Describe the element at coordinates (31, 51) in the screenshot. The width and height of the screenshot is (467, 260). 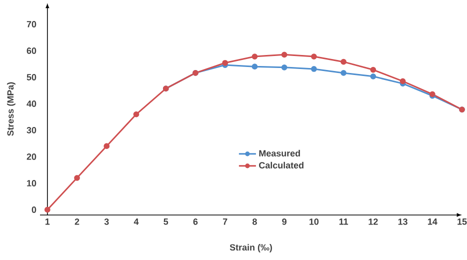
I see `y-tick-label: 60` at that location.